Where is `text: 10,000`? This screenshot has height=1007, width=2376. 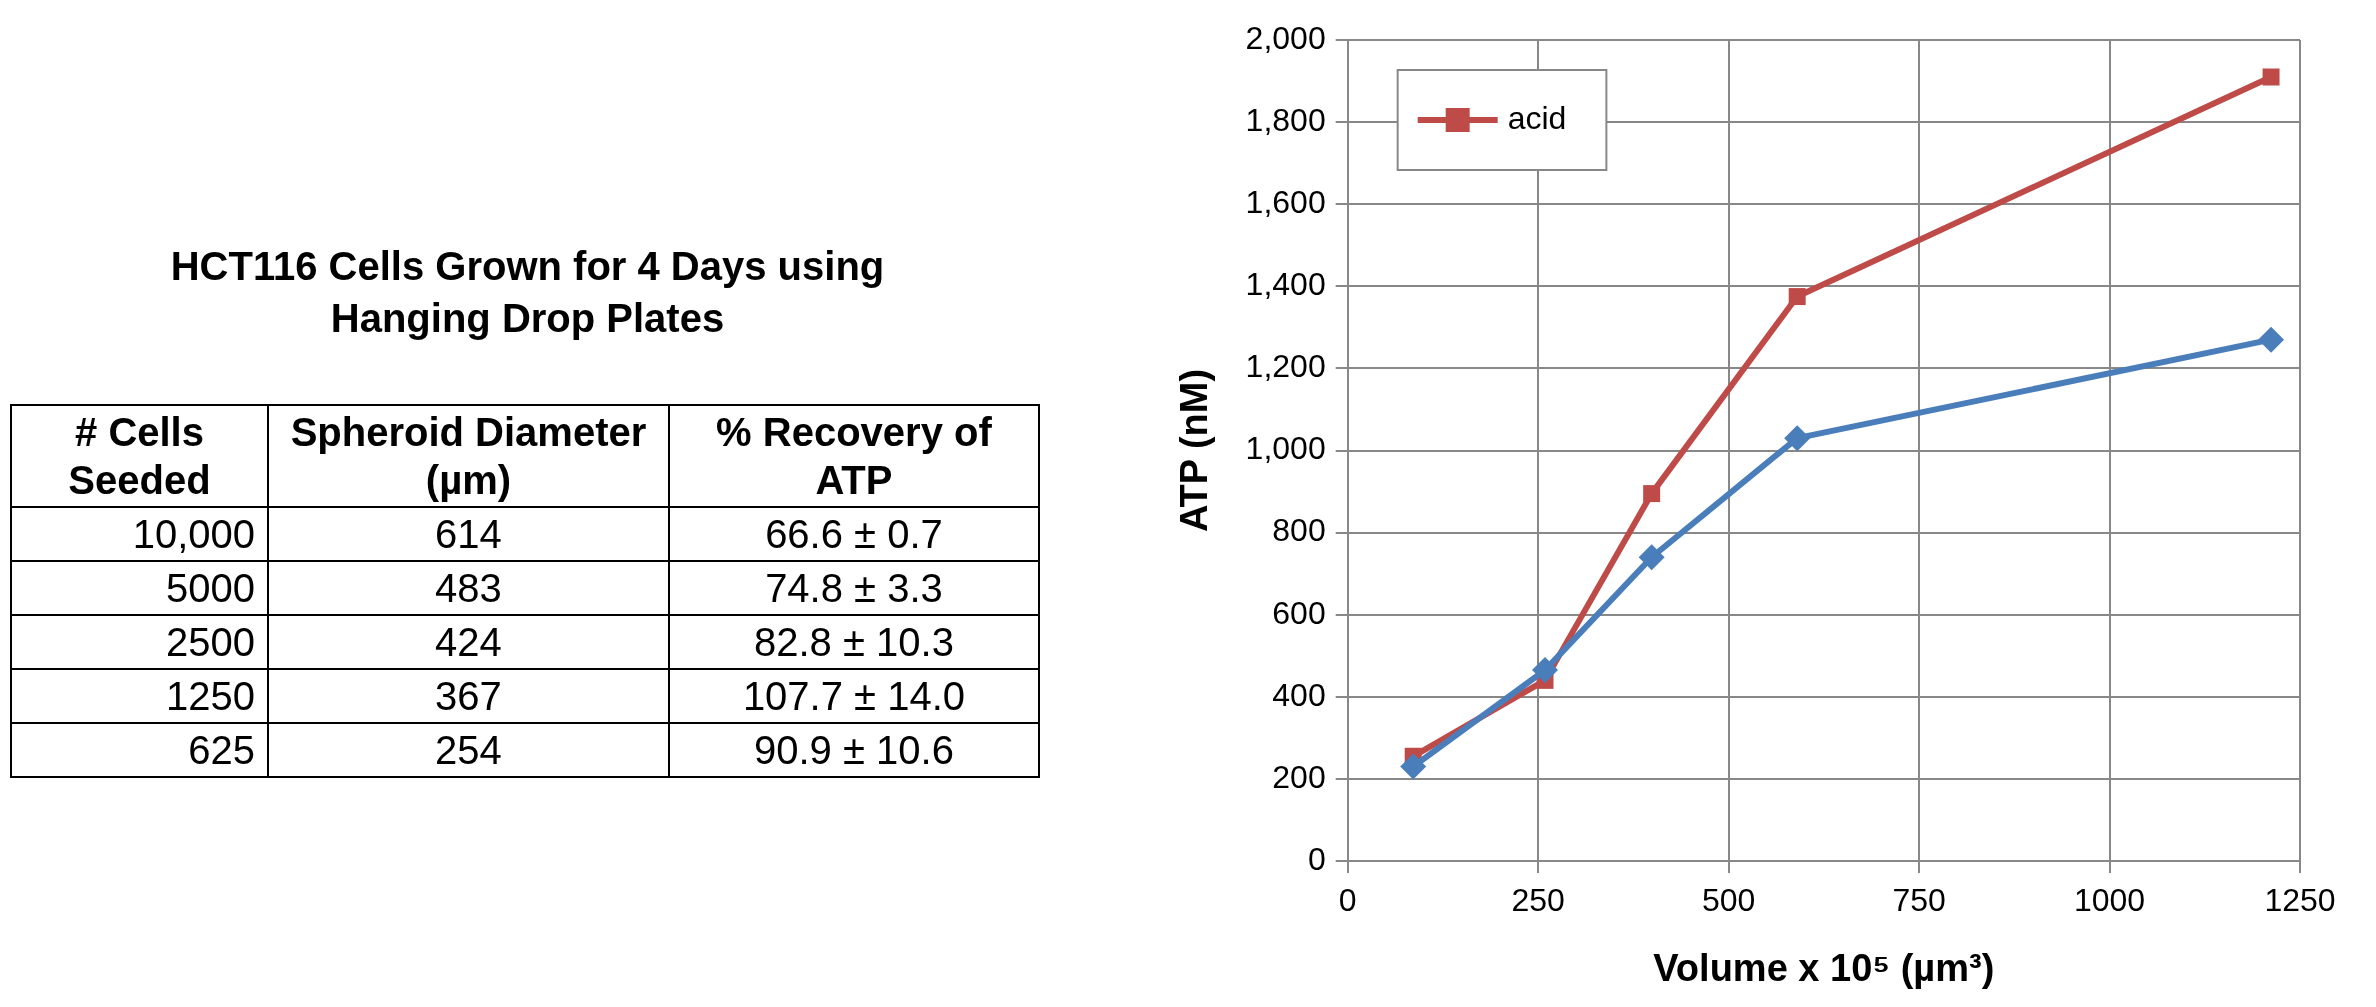 text: 10,000 is located at coordinates (139, 534).